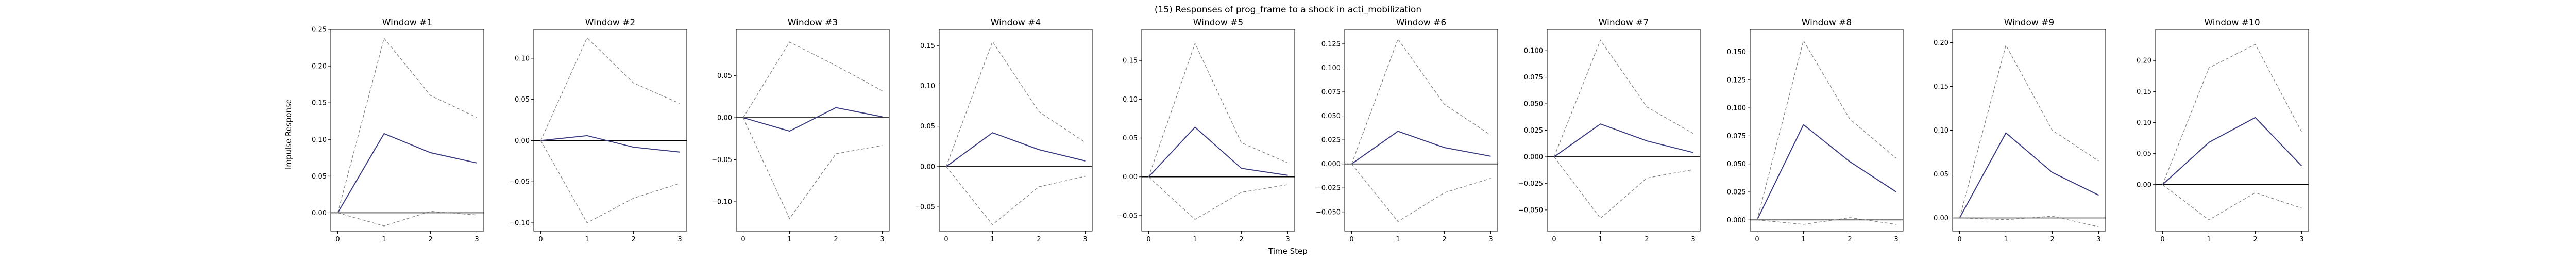 The width and height of the screenshot is (2576, 258). What do you see at coordinates (610, 23) in the screenshot?
I see `panel-title: Window #2` at bounding box center [610, 23].